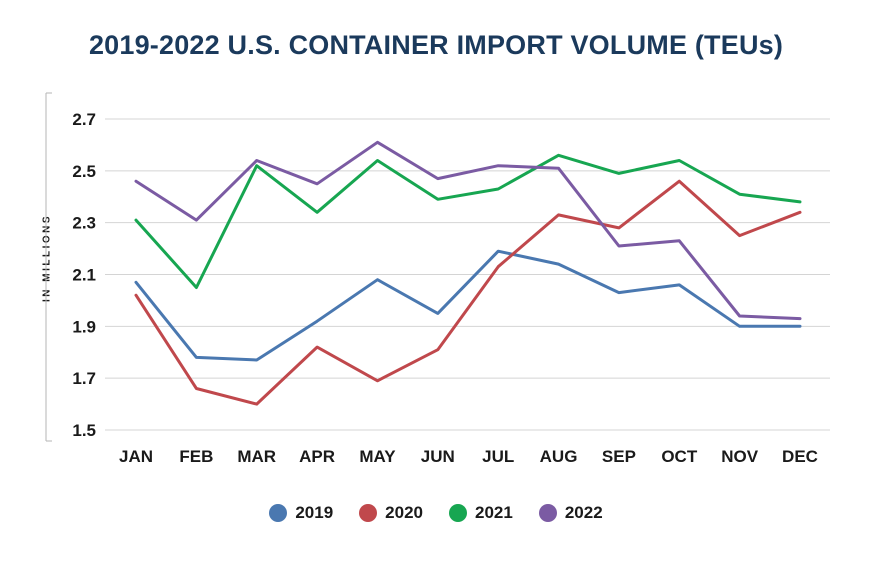  Describe the element at coordinates (256, 456) in the screenshot. I see `x-tick-label: MAR` at that location.